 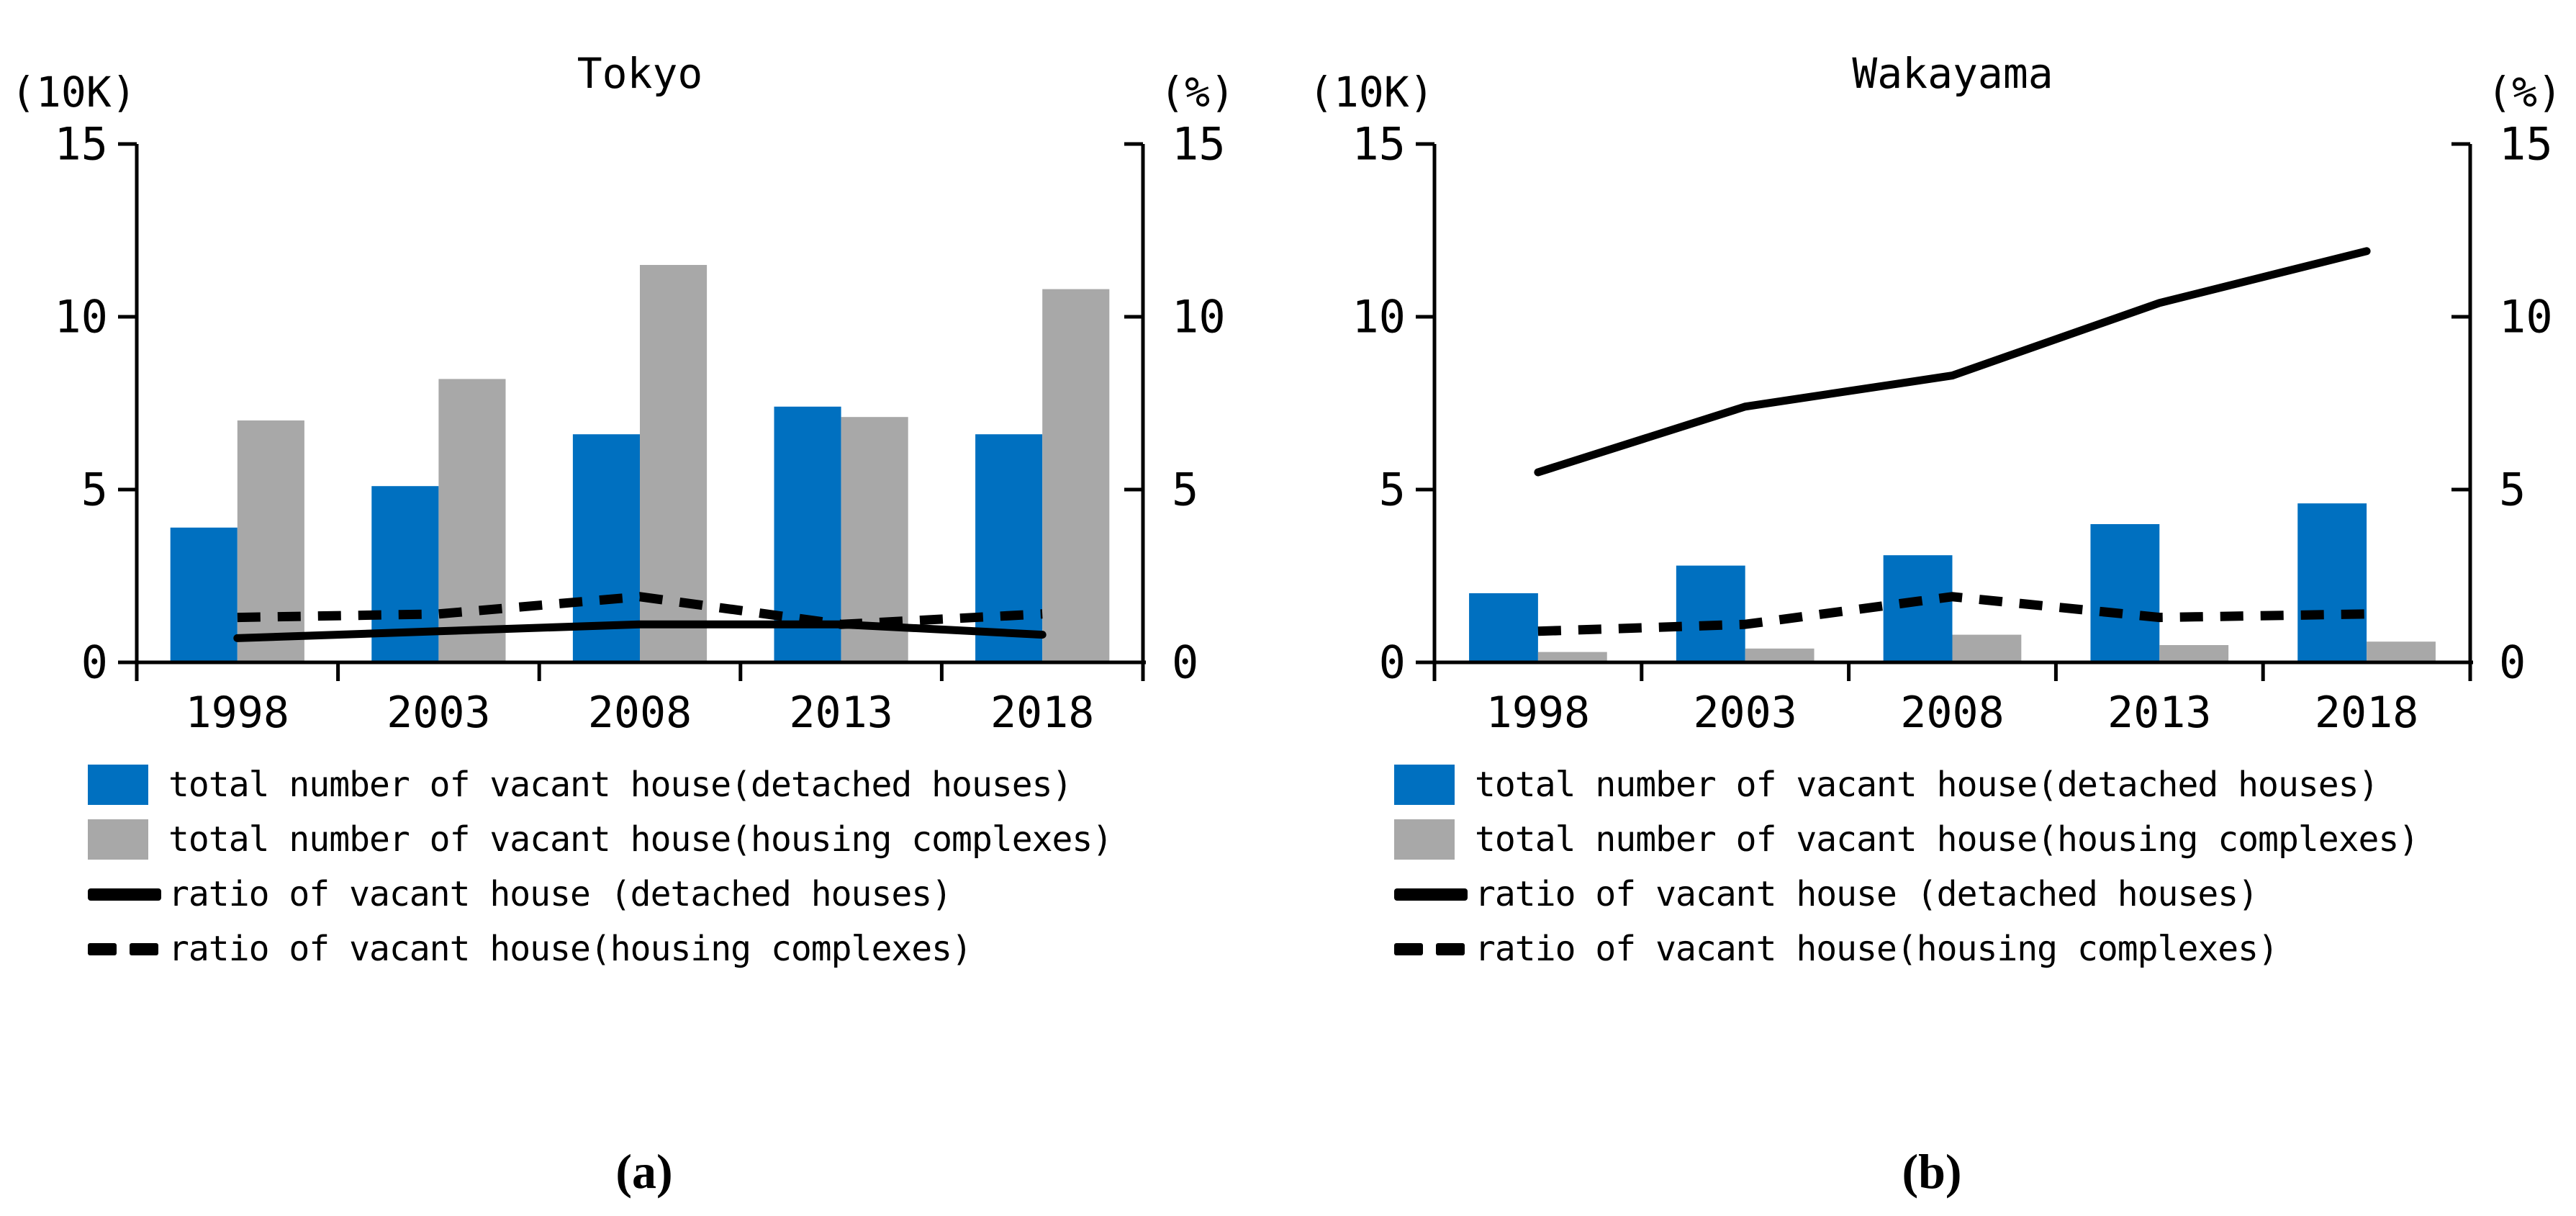 What do you see at coordinates (644, 1171) in the screenshot?
I see `caption-a: (a)` at bounding box center [644, 1171].